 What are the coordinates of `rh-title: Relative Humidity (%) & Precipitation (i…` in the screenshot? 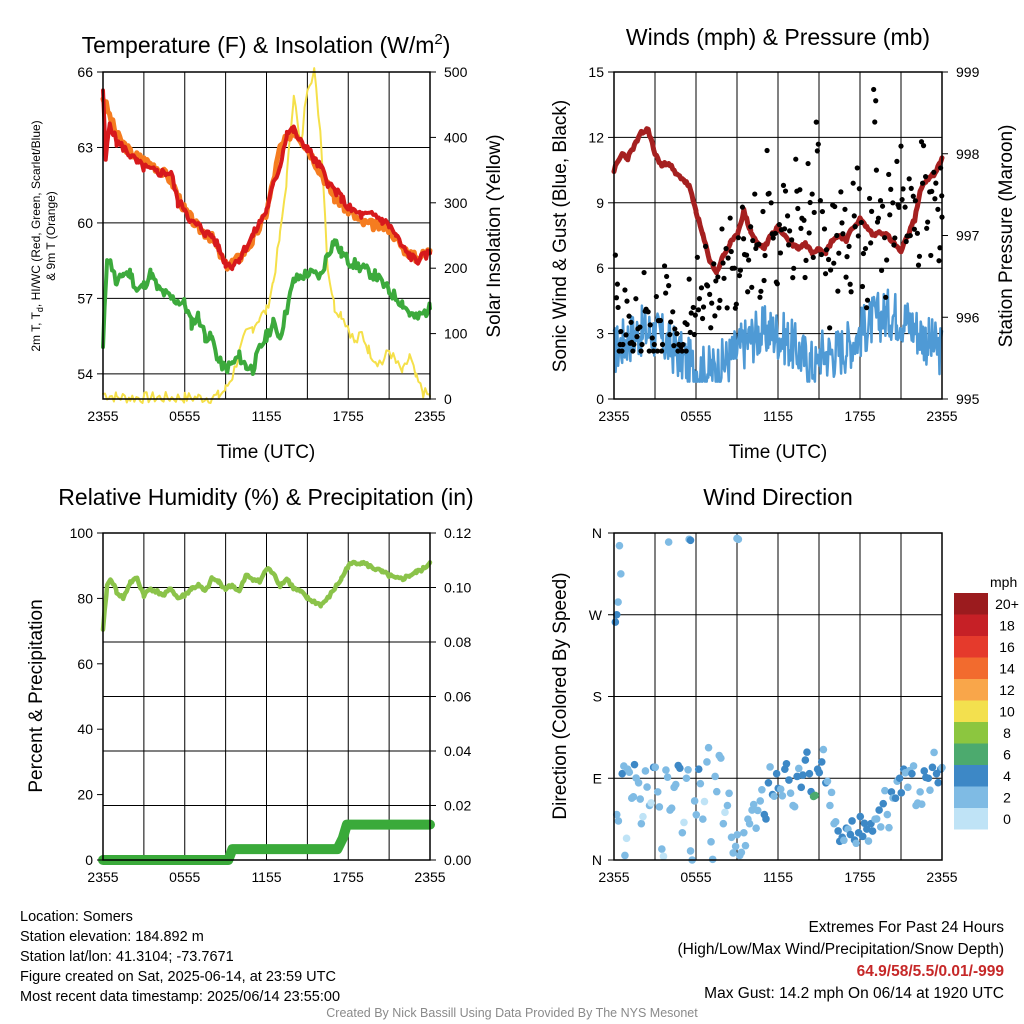 It's located at (265, 497).